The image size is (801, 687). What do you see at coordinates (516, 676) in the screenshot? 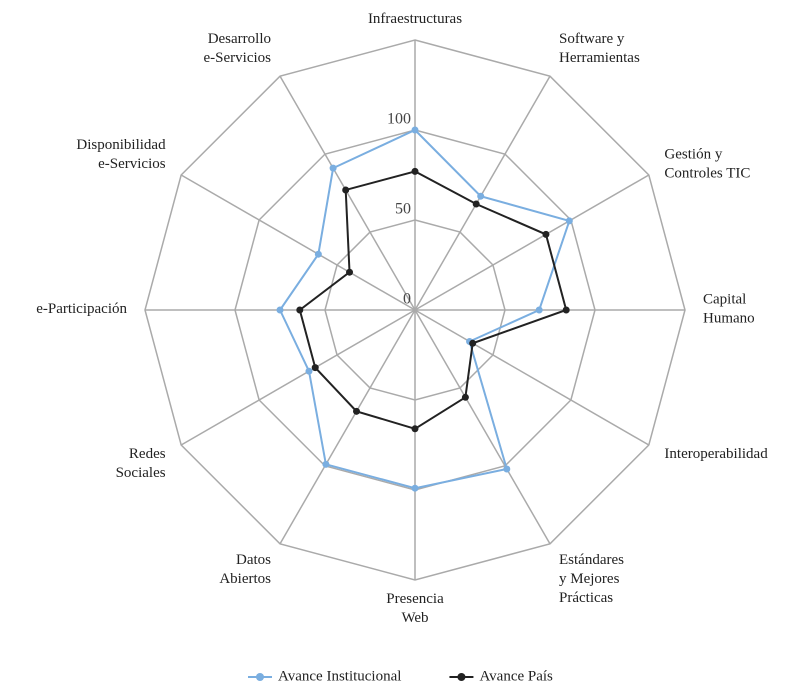
I see `legend-label: Avance País` at bounding box center [516, 676].